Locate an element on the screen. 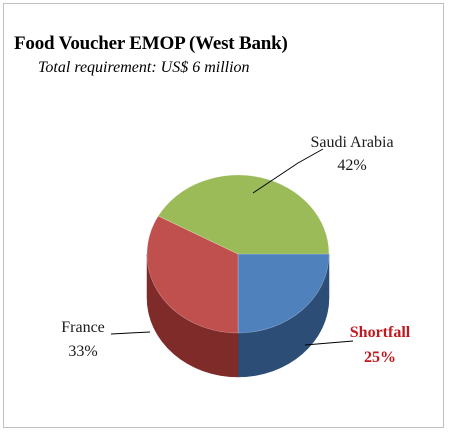 The width and height of the screenshot is (449, 433). slice-label-france: France is located at coordinates (83, 327).